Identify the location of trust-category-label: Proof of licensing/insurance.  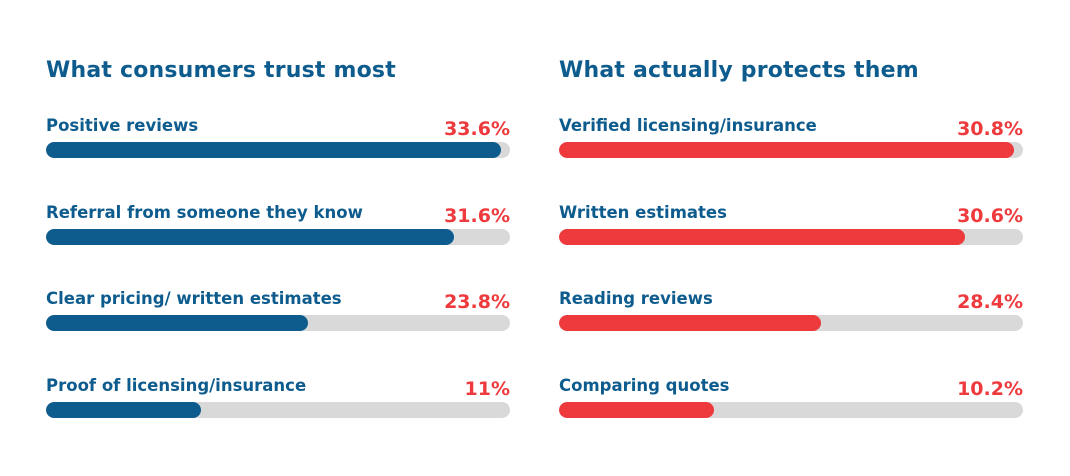
(176, 385).